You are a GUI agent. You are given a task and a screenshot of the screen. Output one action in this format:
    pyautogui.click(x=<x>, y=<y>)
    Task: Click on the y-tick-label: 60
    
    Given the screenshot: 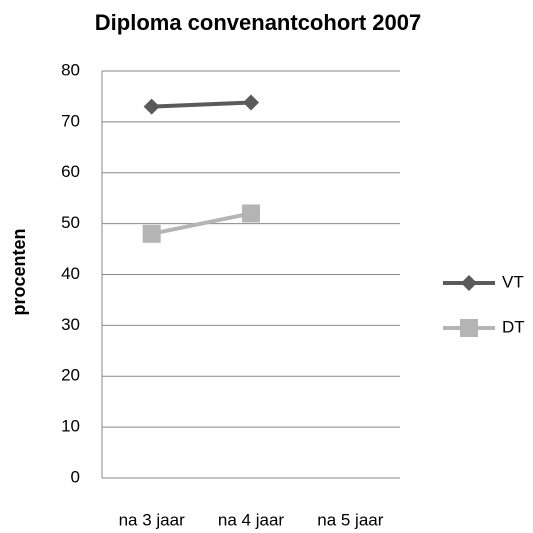 What is the action you would take?
    pyautogui.click(x=70, y=171)
    